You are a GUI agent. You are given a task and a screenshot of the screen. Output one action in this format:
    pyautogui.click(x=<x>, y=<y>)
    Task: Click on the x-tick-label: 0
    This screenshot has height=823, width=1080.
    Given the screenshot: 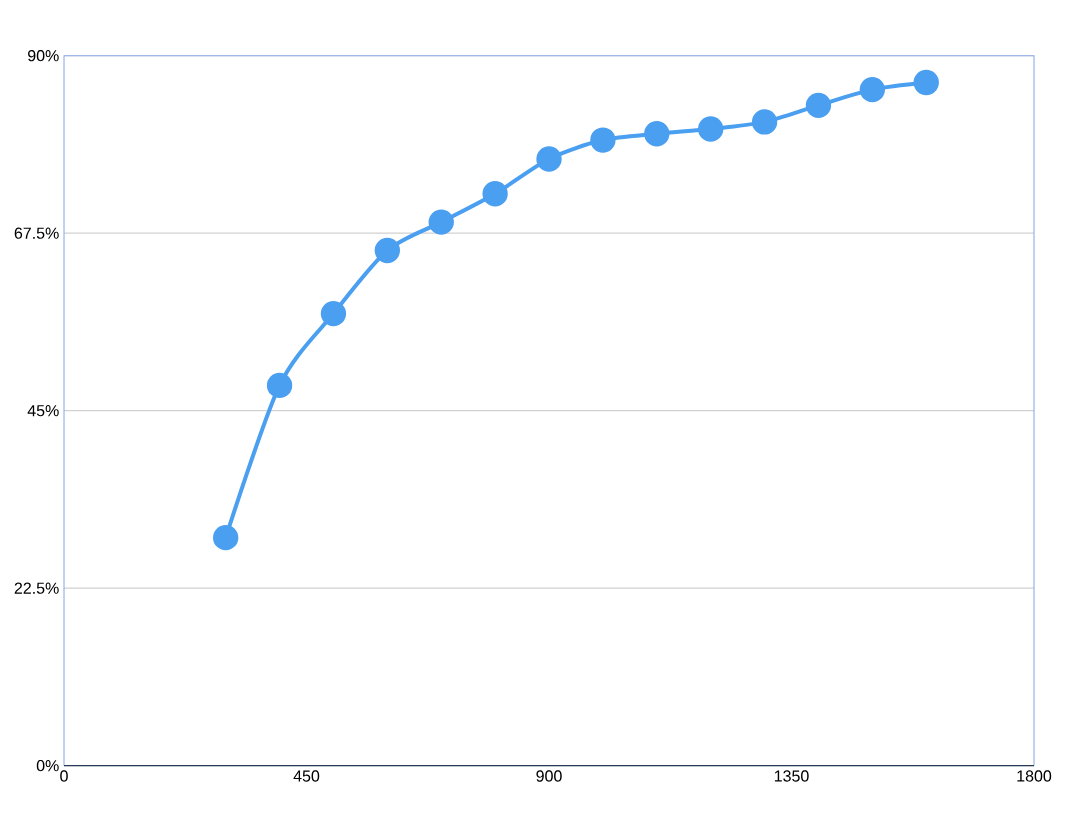 What is the action you would take?
    pyautogui.click(x=64, y=776)
    